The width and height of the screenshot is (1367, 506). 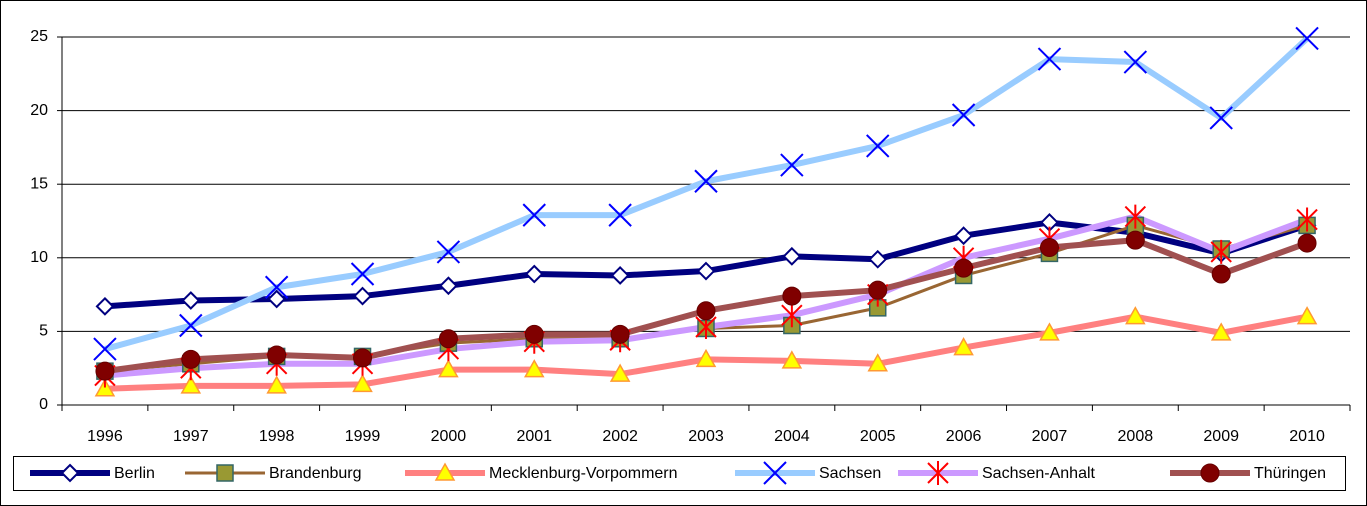 I want to click on legend-item: Sachsen-Anhalt, so click(x=997, y=473).